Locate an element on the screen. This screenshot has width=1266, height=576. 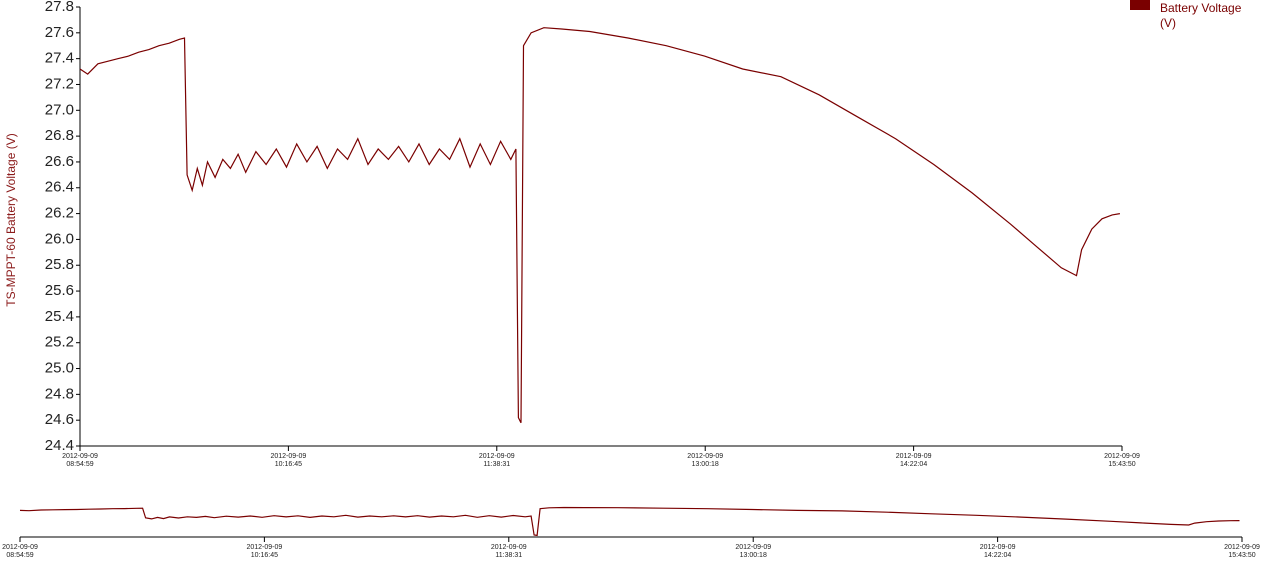
overview-line is located at coordinates (629, 521).